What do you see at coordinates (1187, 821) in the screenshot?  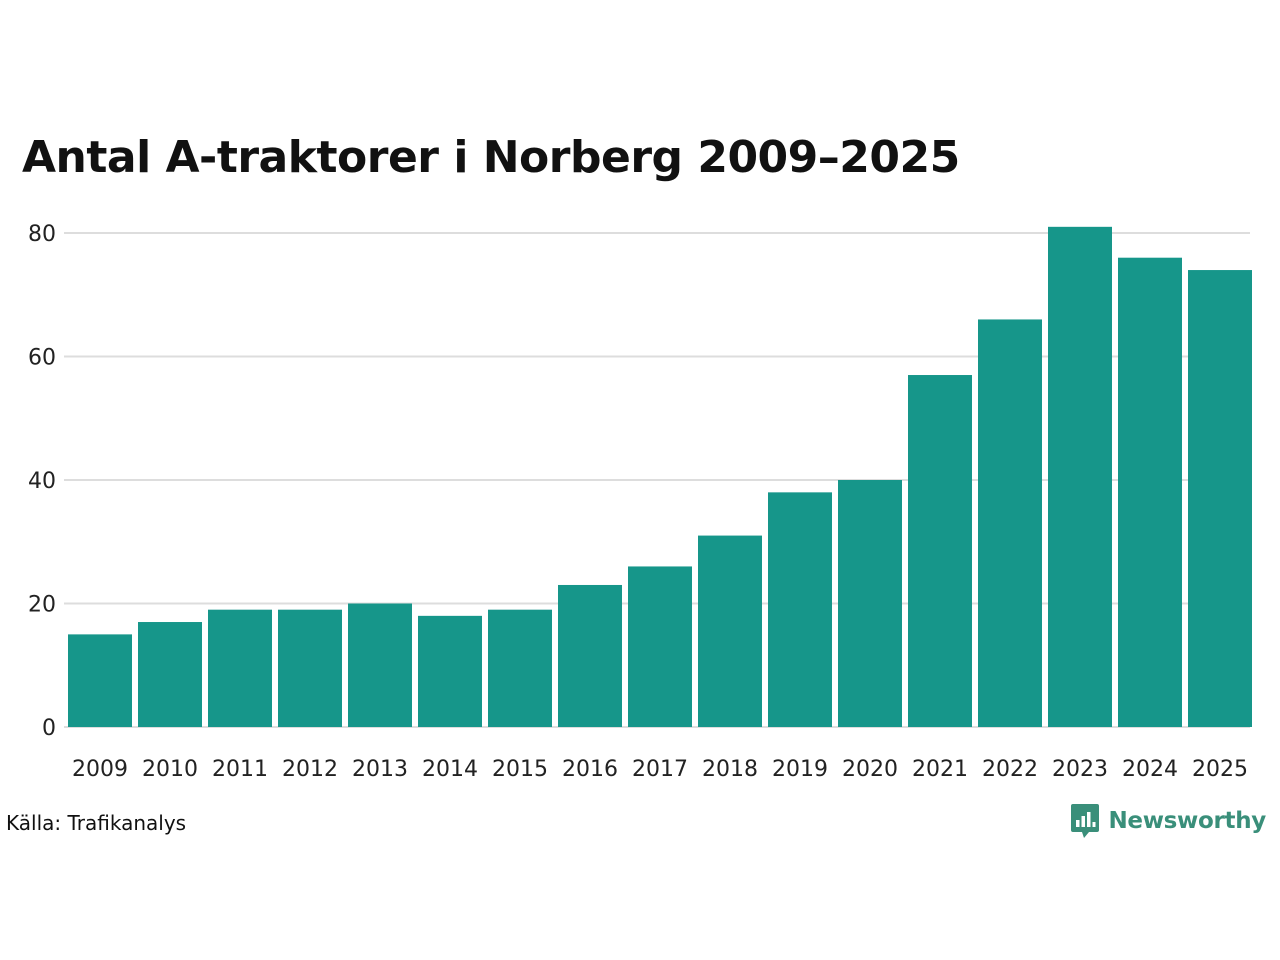 I see `brand-name: Newsworthy` at bounding box center [1187, 821].